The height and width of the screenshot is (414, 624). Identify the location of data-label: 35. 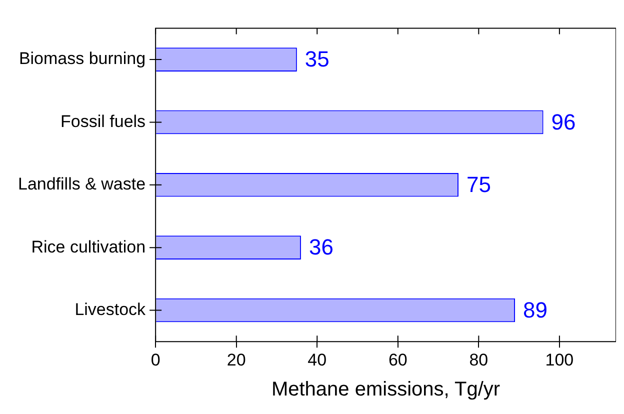
(317, 59).